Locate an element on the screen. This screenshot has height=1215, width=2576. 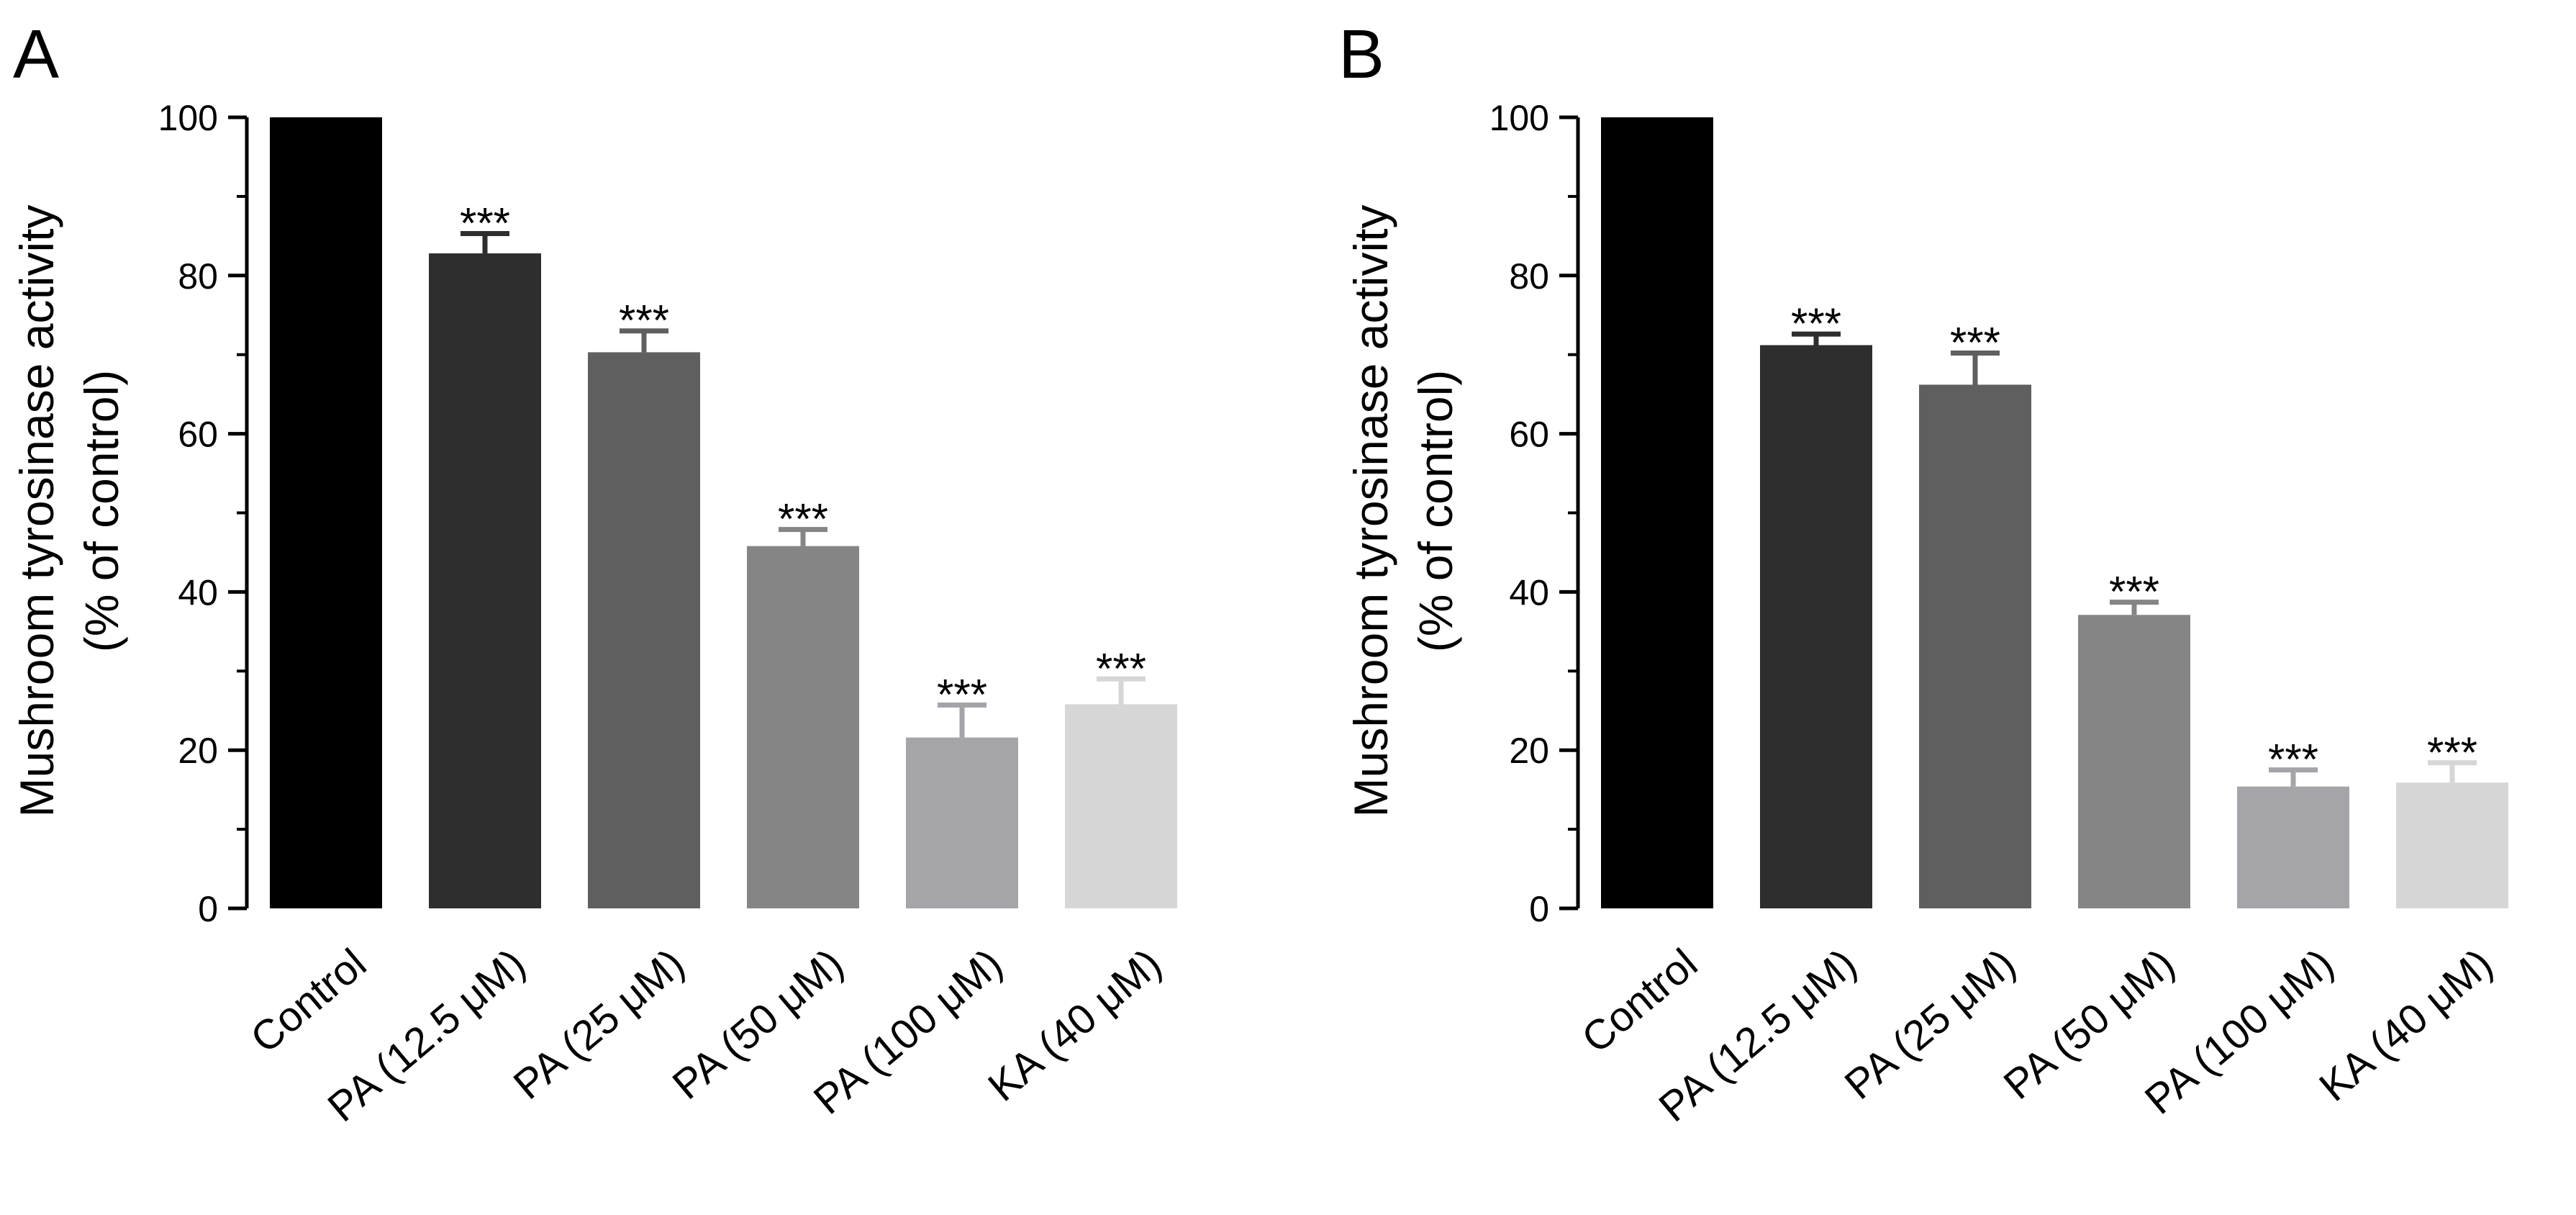
panel-b-y-tick-label: 100 is located at coordinates (1519, 118).